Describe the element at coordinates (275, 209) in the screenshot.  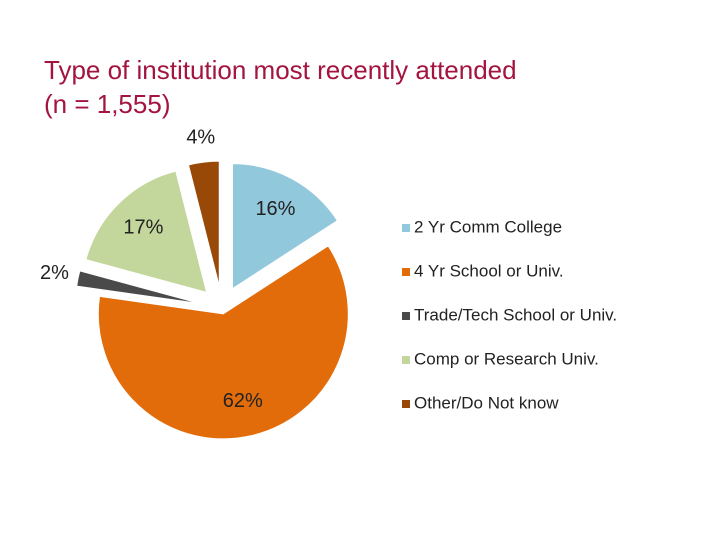
I see `data-label: 16%` at that location.